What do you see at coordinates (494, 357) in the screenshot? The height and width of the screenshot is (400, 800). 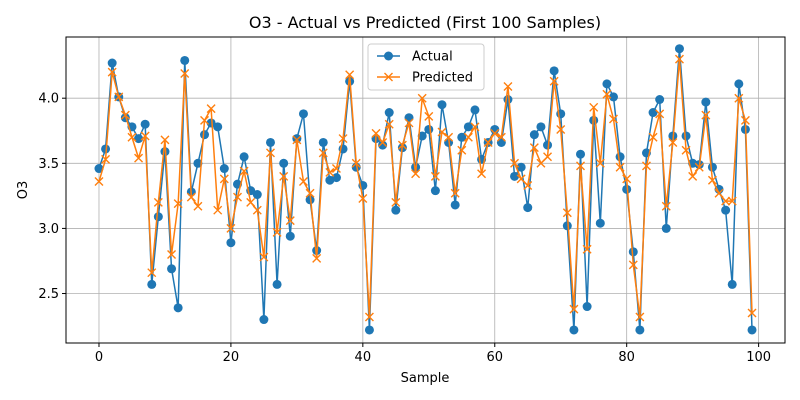 I see `x-tick-label: 60` at bounding box center [494, 357].